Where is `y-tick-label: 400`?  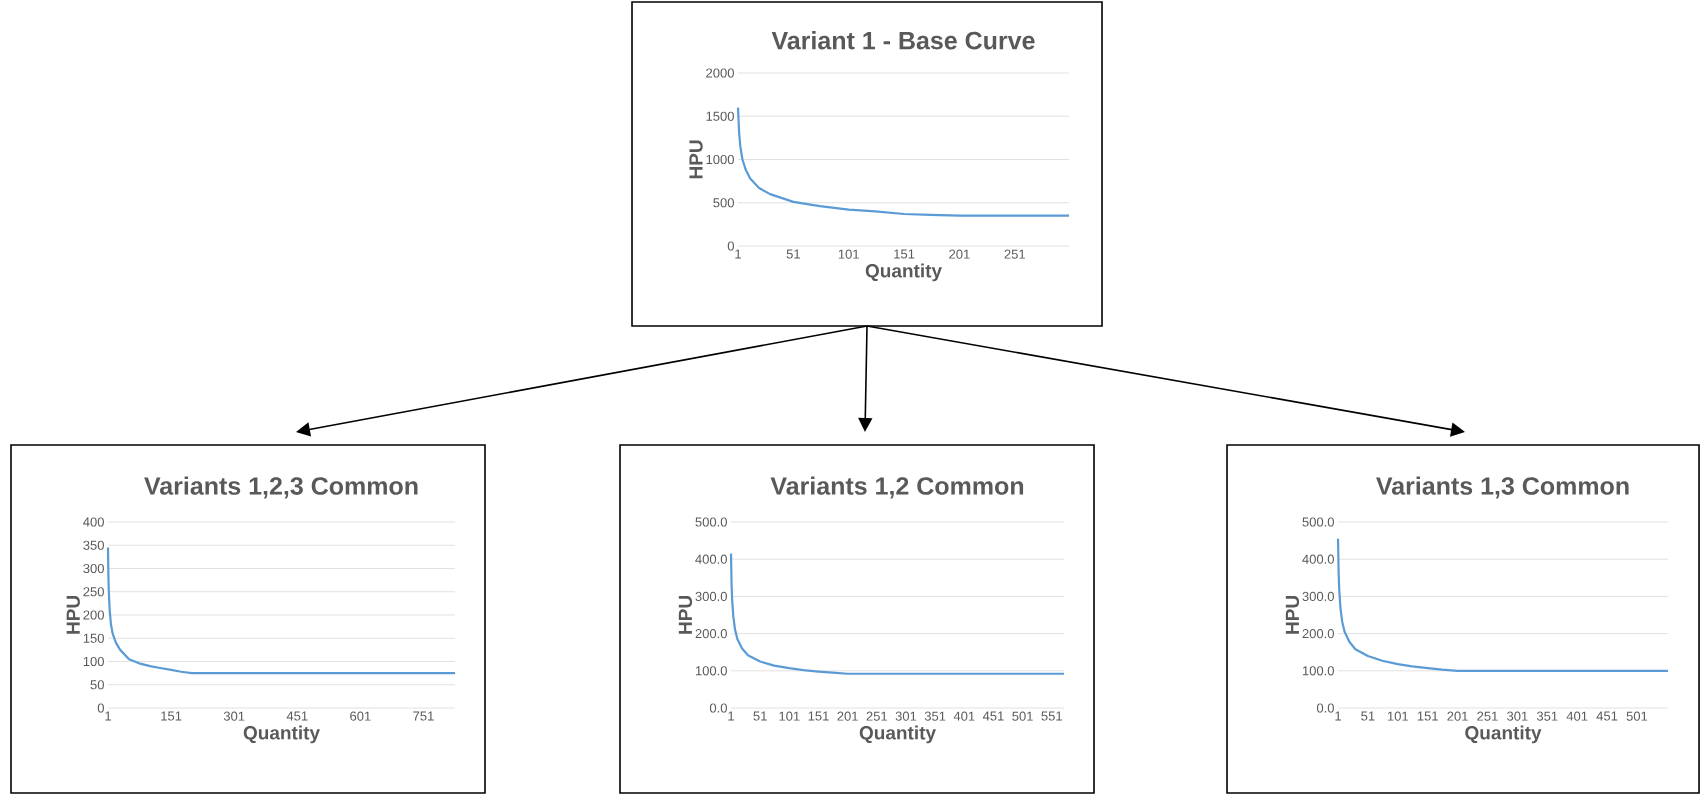
y-tick-label: 400 is located at coordinates (93, 522).